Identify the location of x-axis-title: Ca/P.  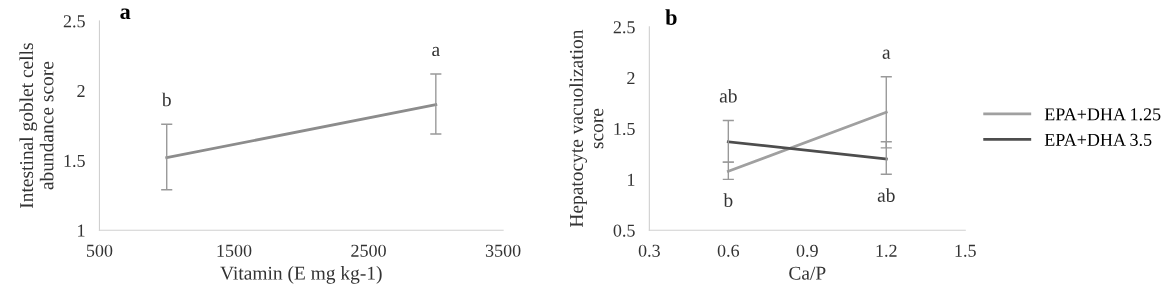
(807, 273).